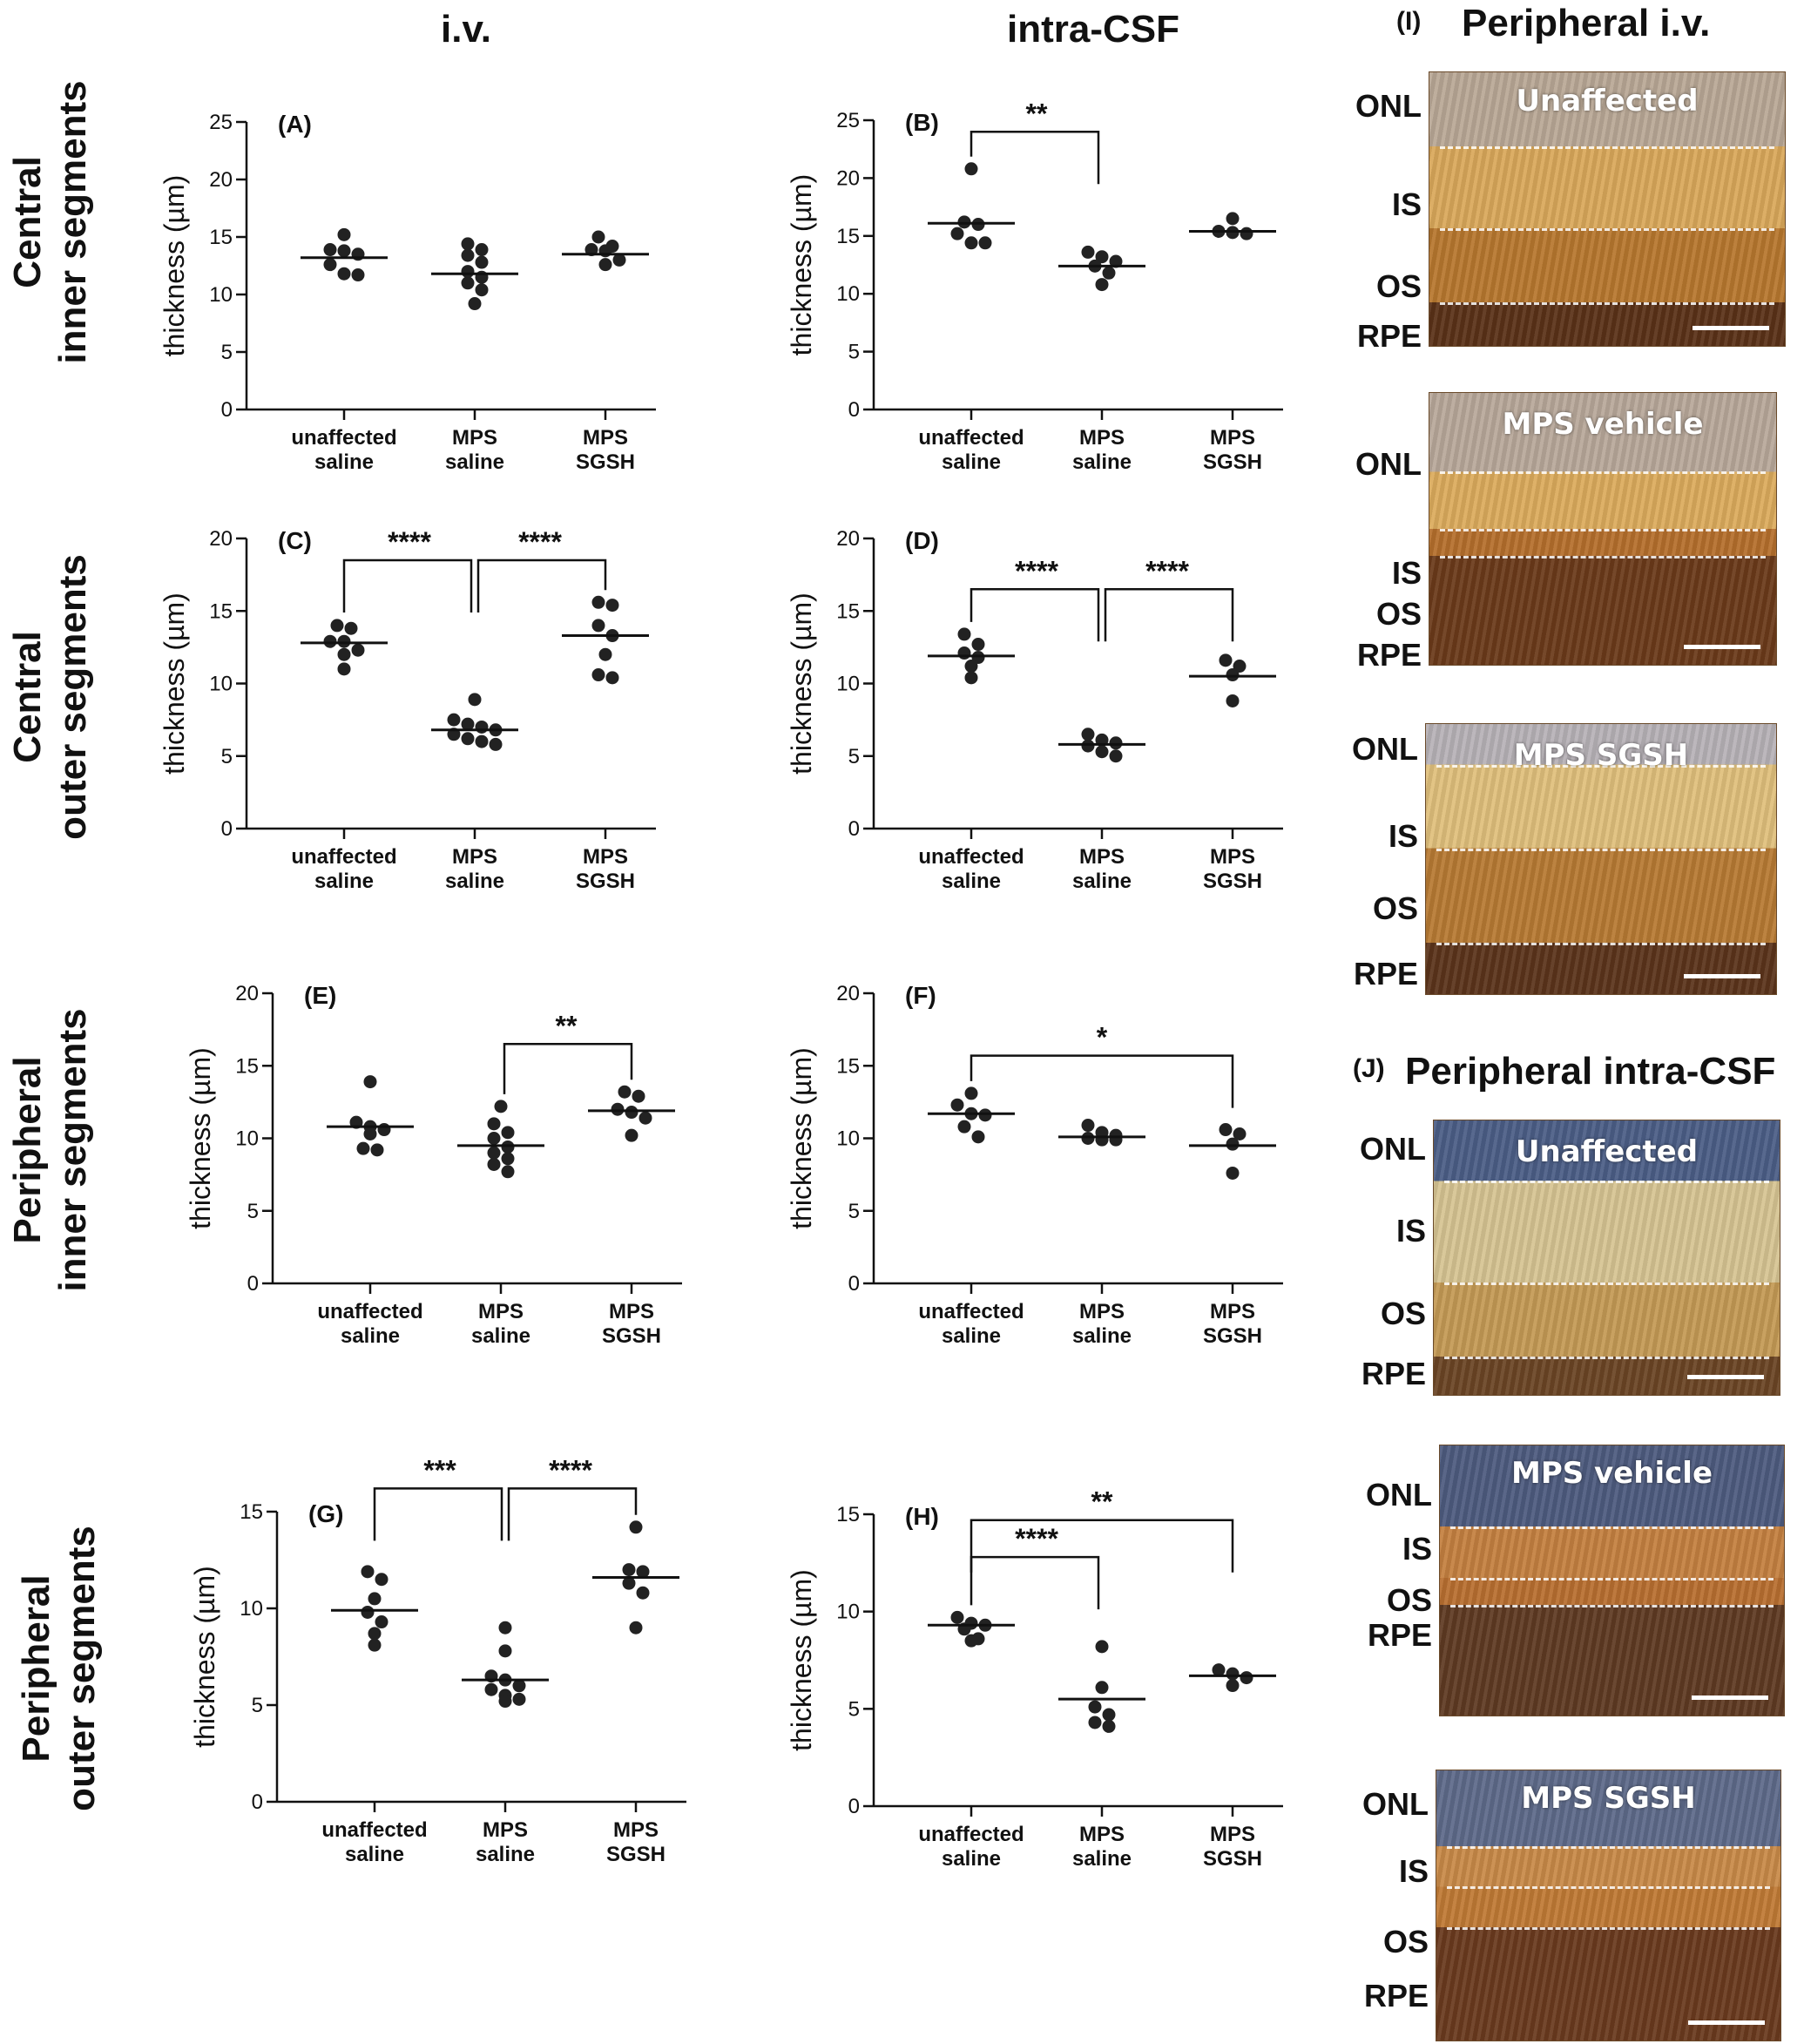 This screenshot has width=1804, height=2044. What do you see at coordinates (72, 221) in the screenshot?
I see `row-title-1-line-2: inner segments` at bounding box center [72, 221].